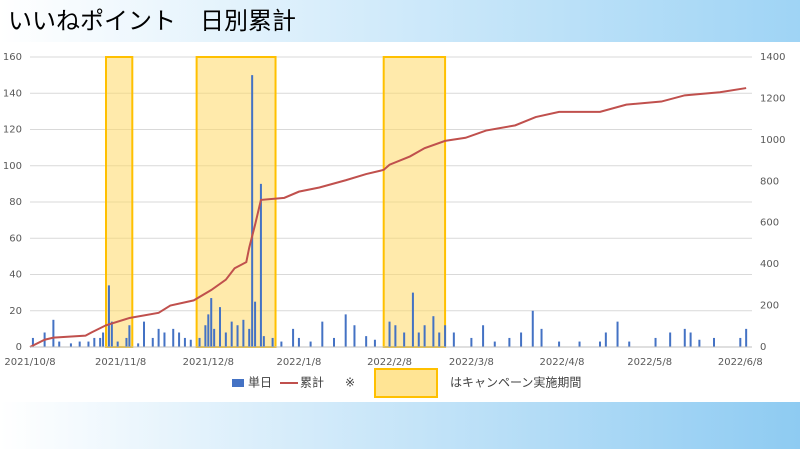  I want to click on x-tick-label: 2022/1/8, so click(298, 362).